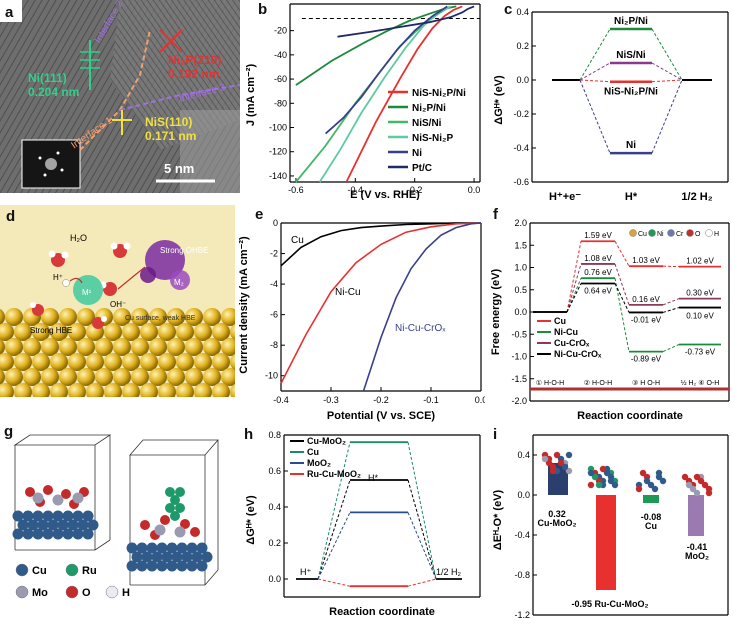  I want to click on ni111-label: Ni(111), so click(47, 78).